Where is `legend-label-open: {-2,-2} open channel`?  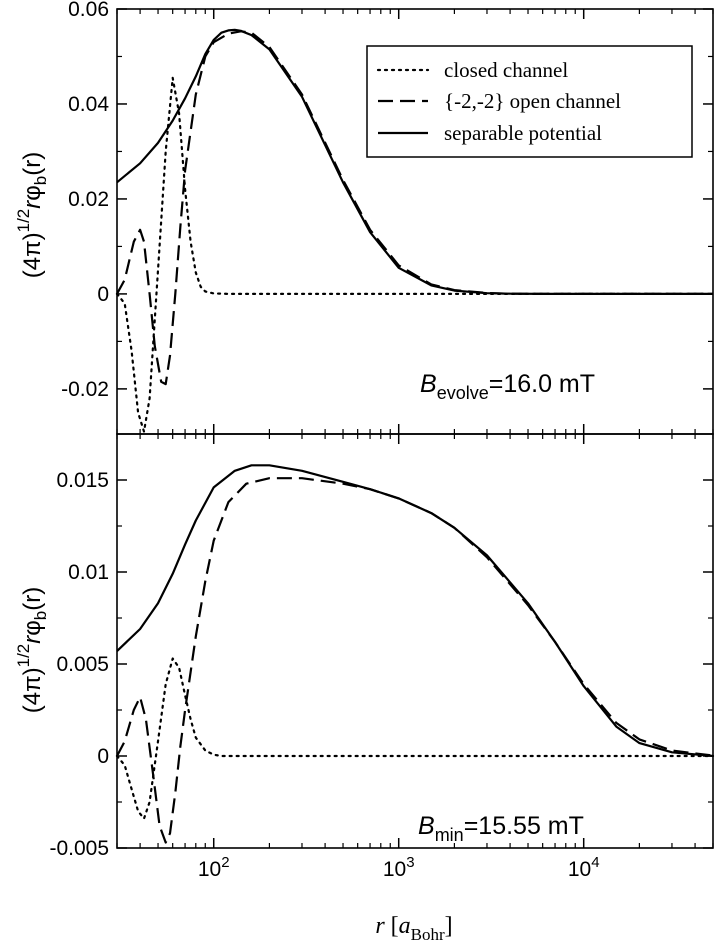 legend-label-open: {-2,-2} open channel is located at coordinates (532, 101).